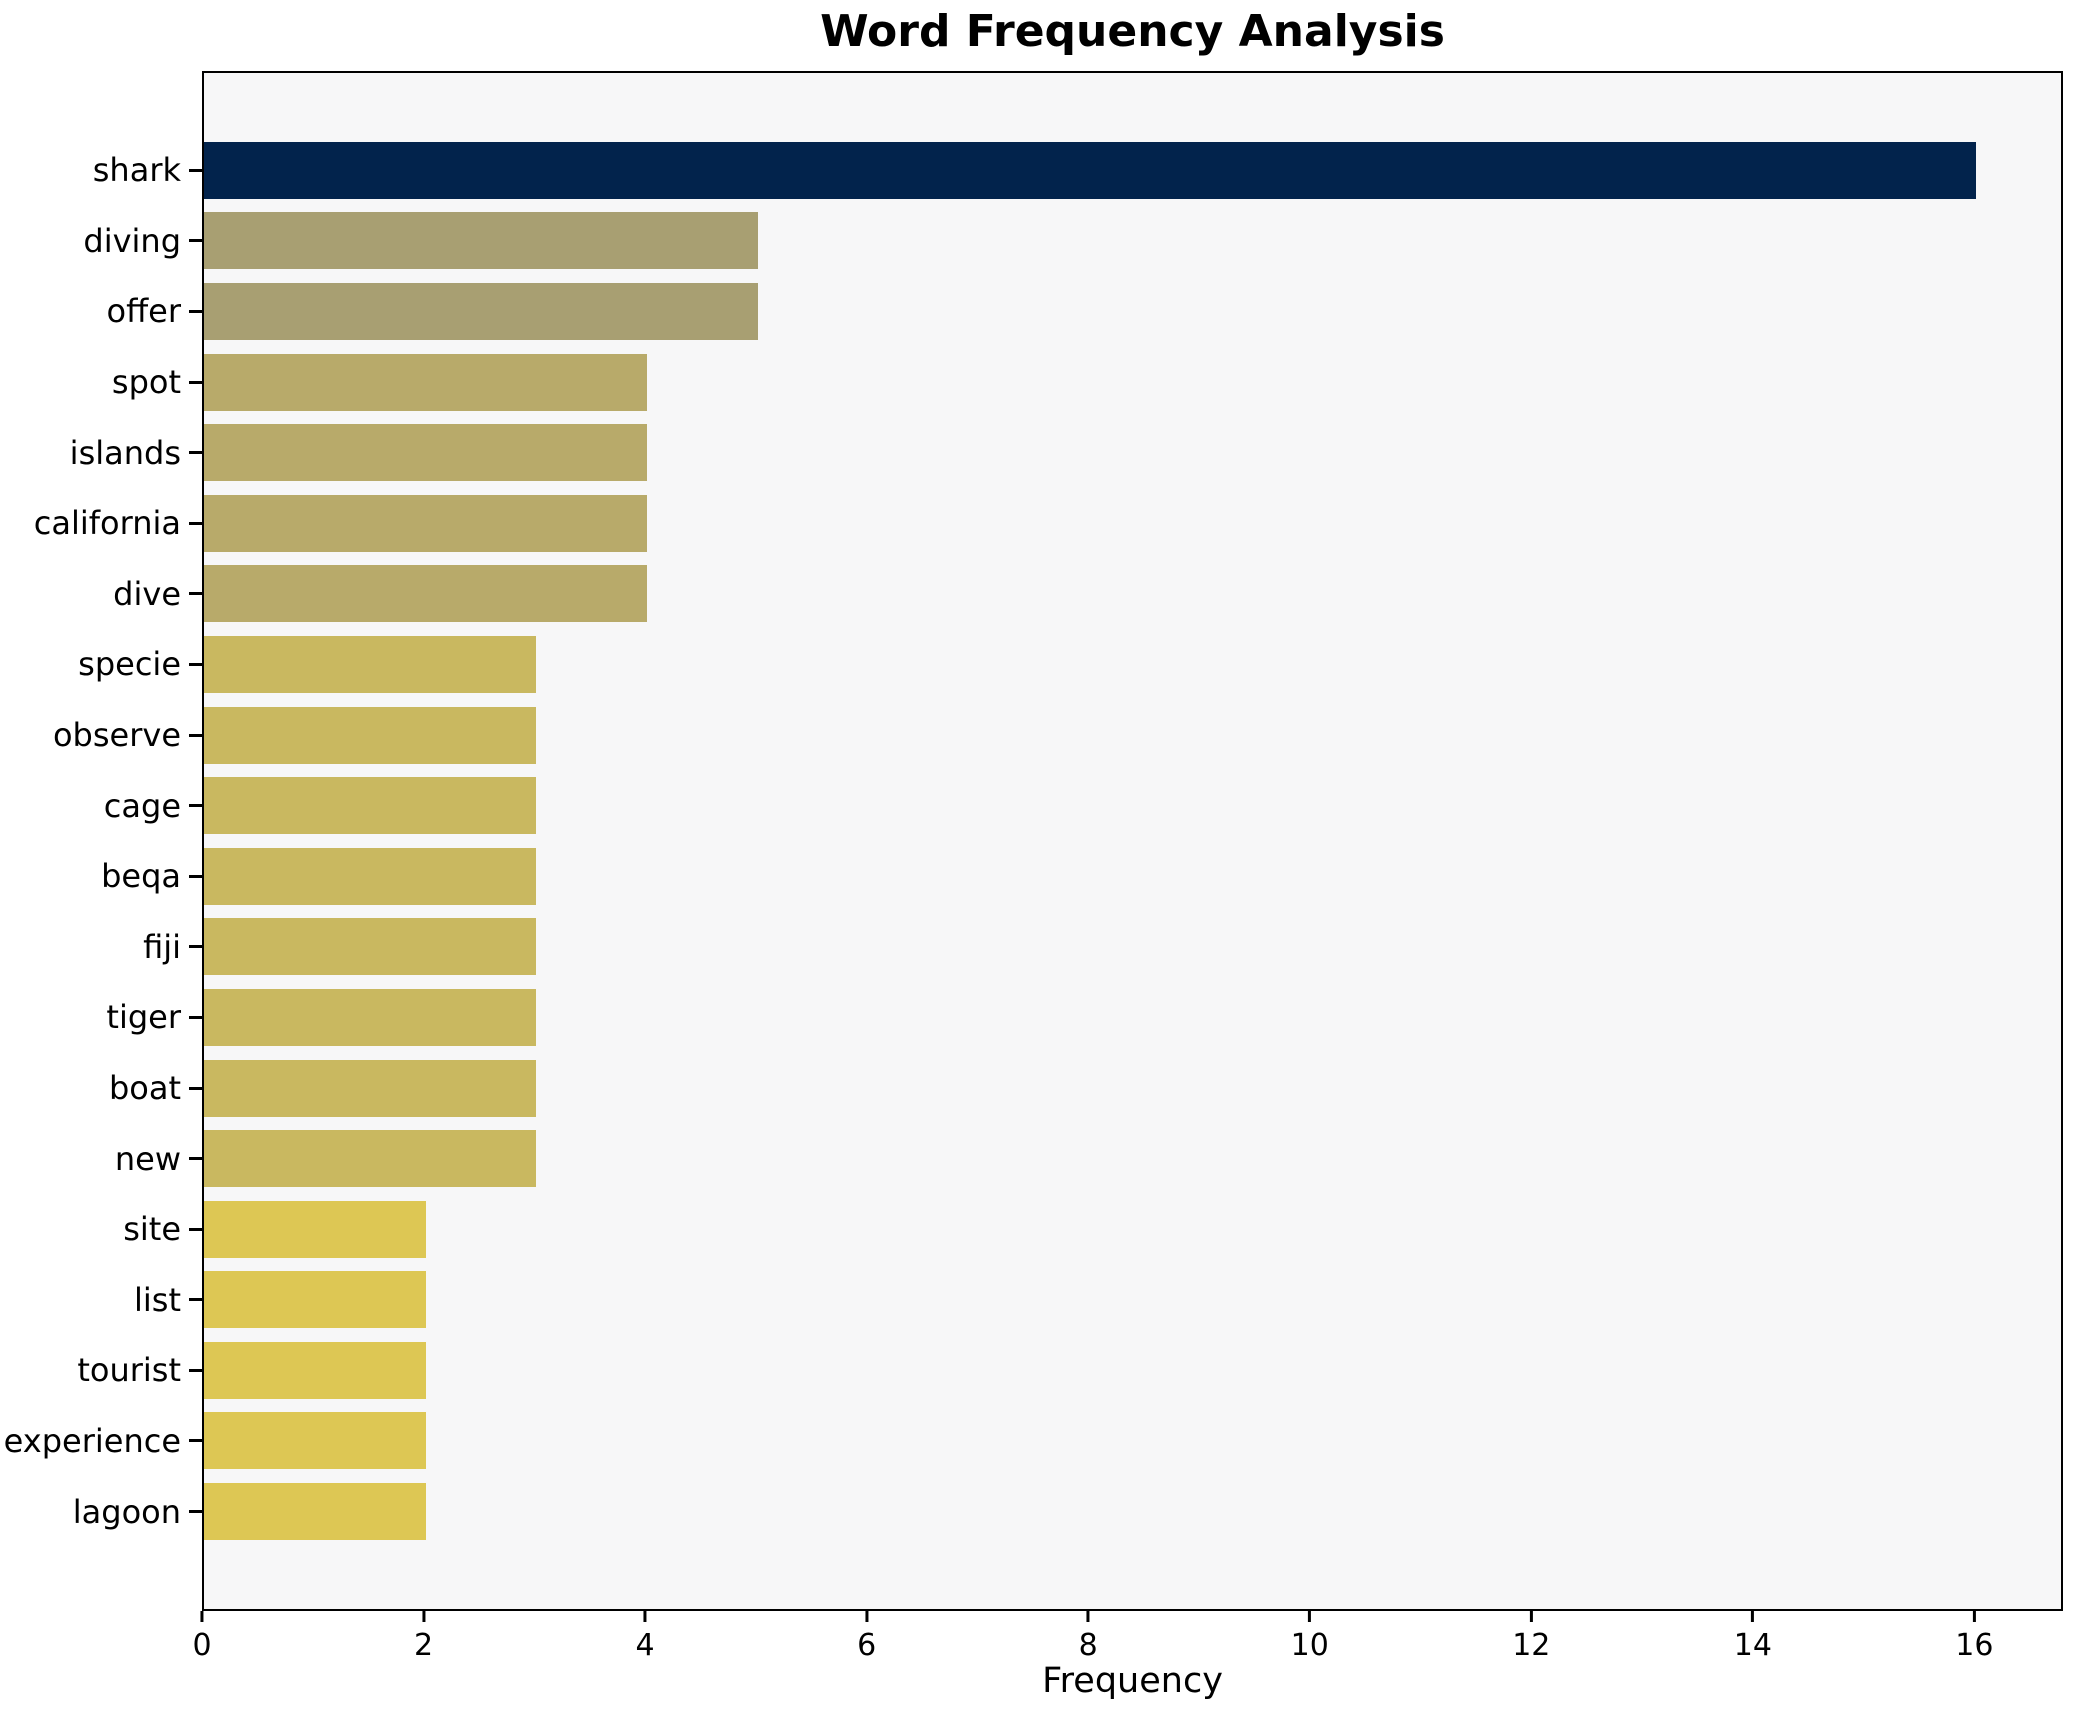  I want to click on x-tick-label: 16, so click(1974, 1645).